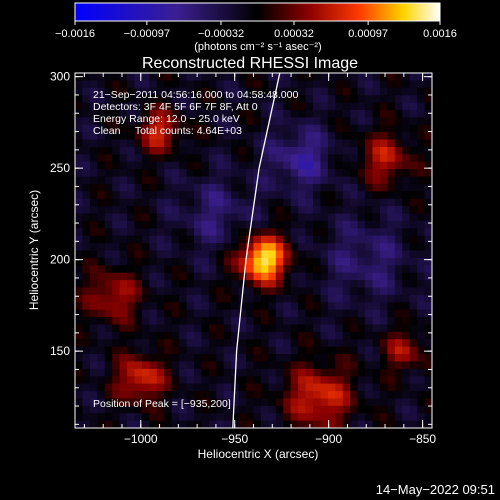 The height and width of the screenshot is (500, 500). Describe the element at coordinates (60, 77) in the screenshot. I see `y-tick-label: 300` at that location.